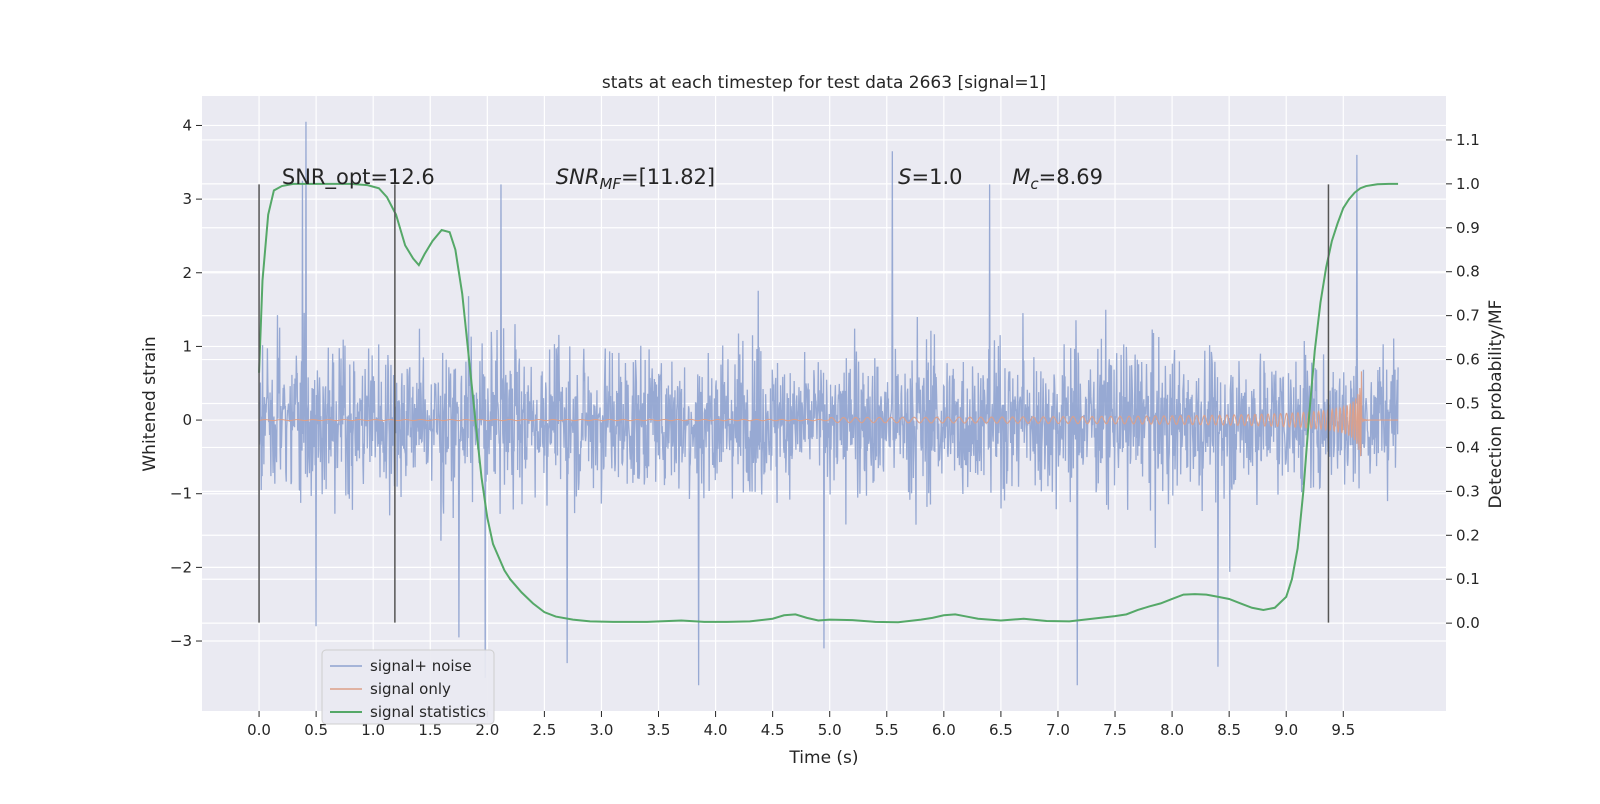 This screenshot has width=1600, height=804. What do you see at coordinates (904, 177) in the screenshot?
I see `annotation-main: S` at bounding box center [904, 177].